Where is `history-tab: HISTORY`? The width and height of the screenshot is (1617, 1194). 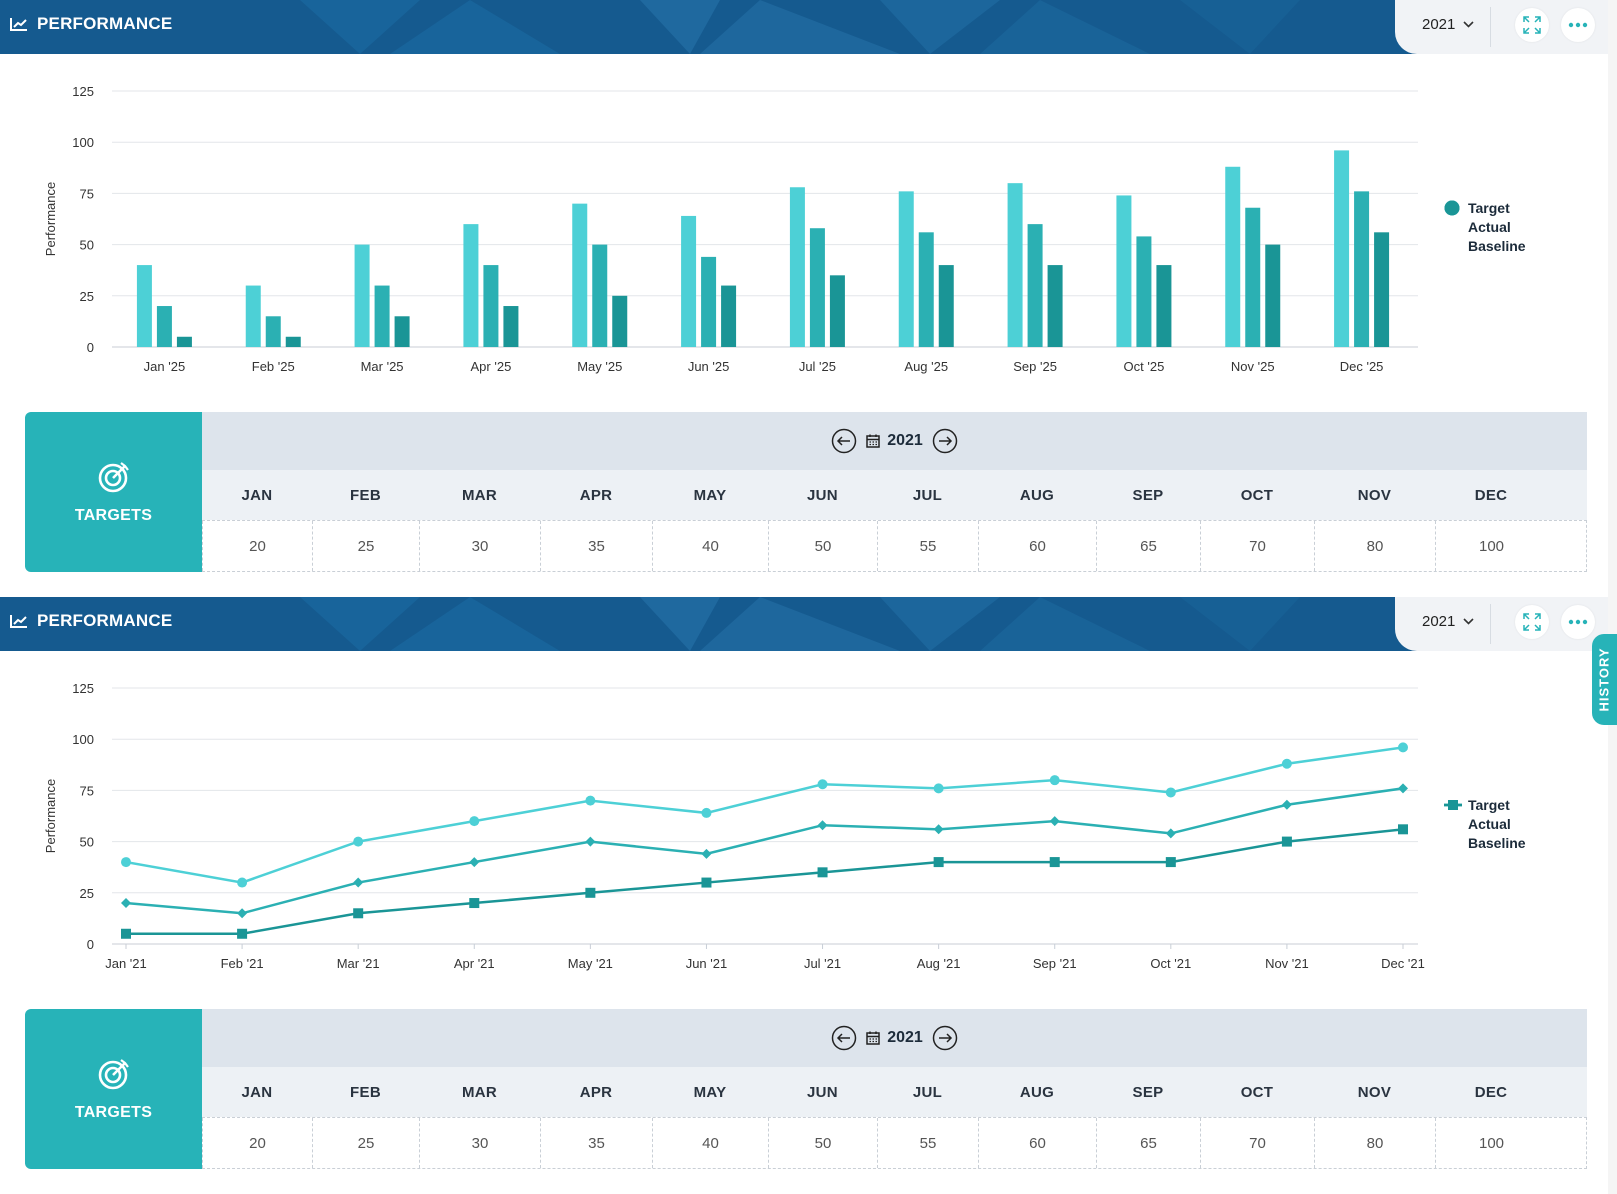 history-tab: HISTORY is located at coordinates (1604, 679).